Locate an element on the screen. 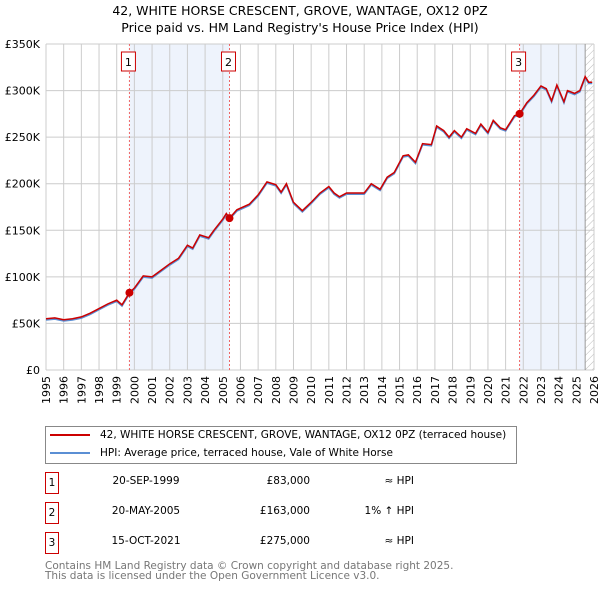 The width and height of the screenshot is (600, 590). sale-marker-number: 1 is located at coordinates (128, 62).